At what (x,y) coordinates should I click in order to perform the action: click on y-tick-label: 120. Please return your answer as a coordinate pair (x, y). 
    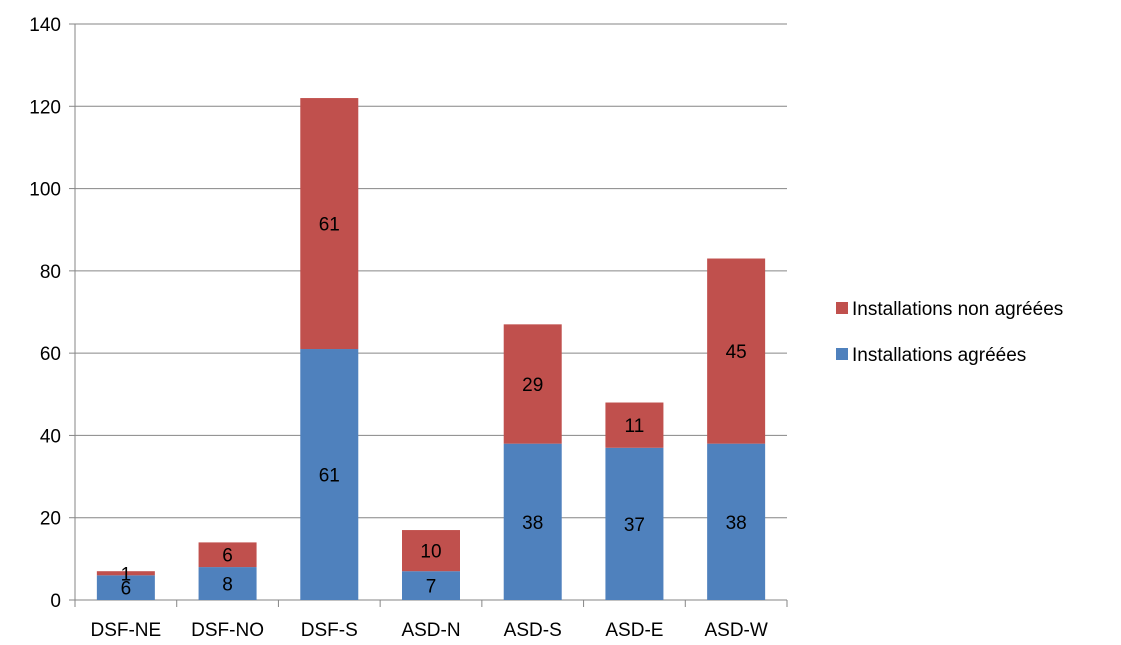
    Looking at the image, I should click on (45, 107).